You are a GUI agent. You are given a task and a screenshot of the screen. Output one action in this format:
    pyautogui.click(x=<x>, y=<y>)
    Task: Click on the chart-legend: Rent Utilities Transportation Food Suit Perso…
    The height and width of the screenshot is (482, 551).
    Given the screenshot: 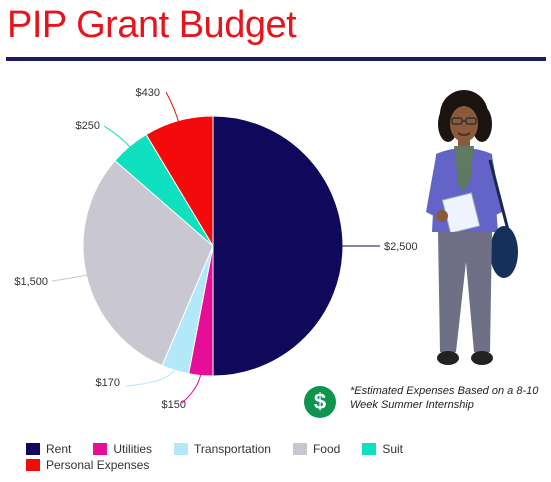 What is the action you would take?
    pyautogui.click(x=236, y=457)
    